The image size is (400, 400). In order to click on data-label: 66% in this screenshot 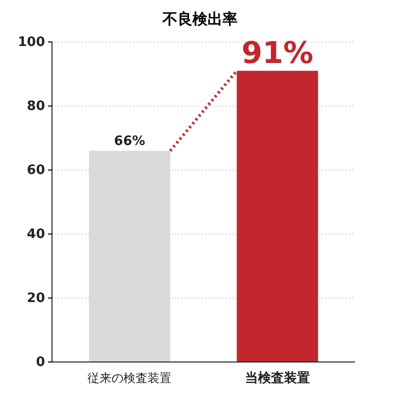, I will do `click(130, 141)`.